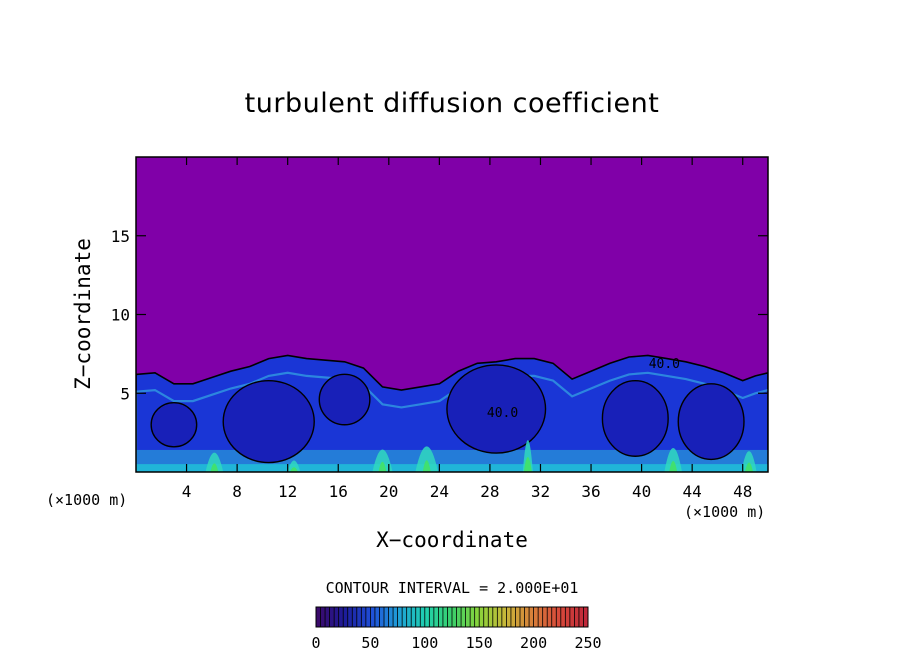  What do you see at coordinates (338, 491) in the screenshot?
I see `x-tick-label-3: 16` at bounding box center [338, 491].